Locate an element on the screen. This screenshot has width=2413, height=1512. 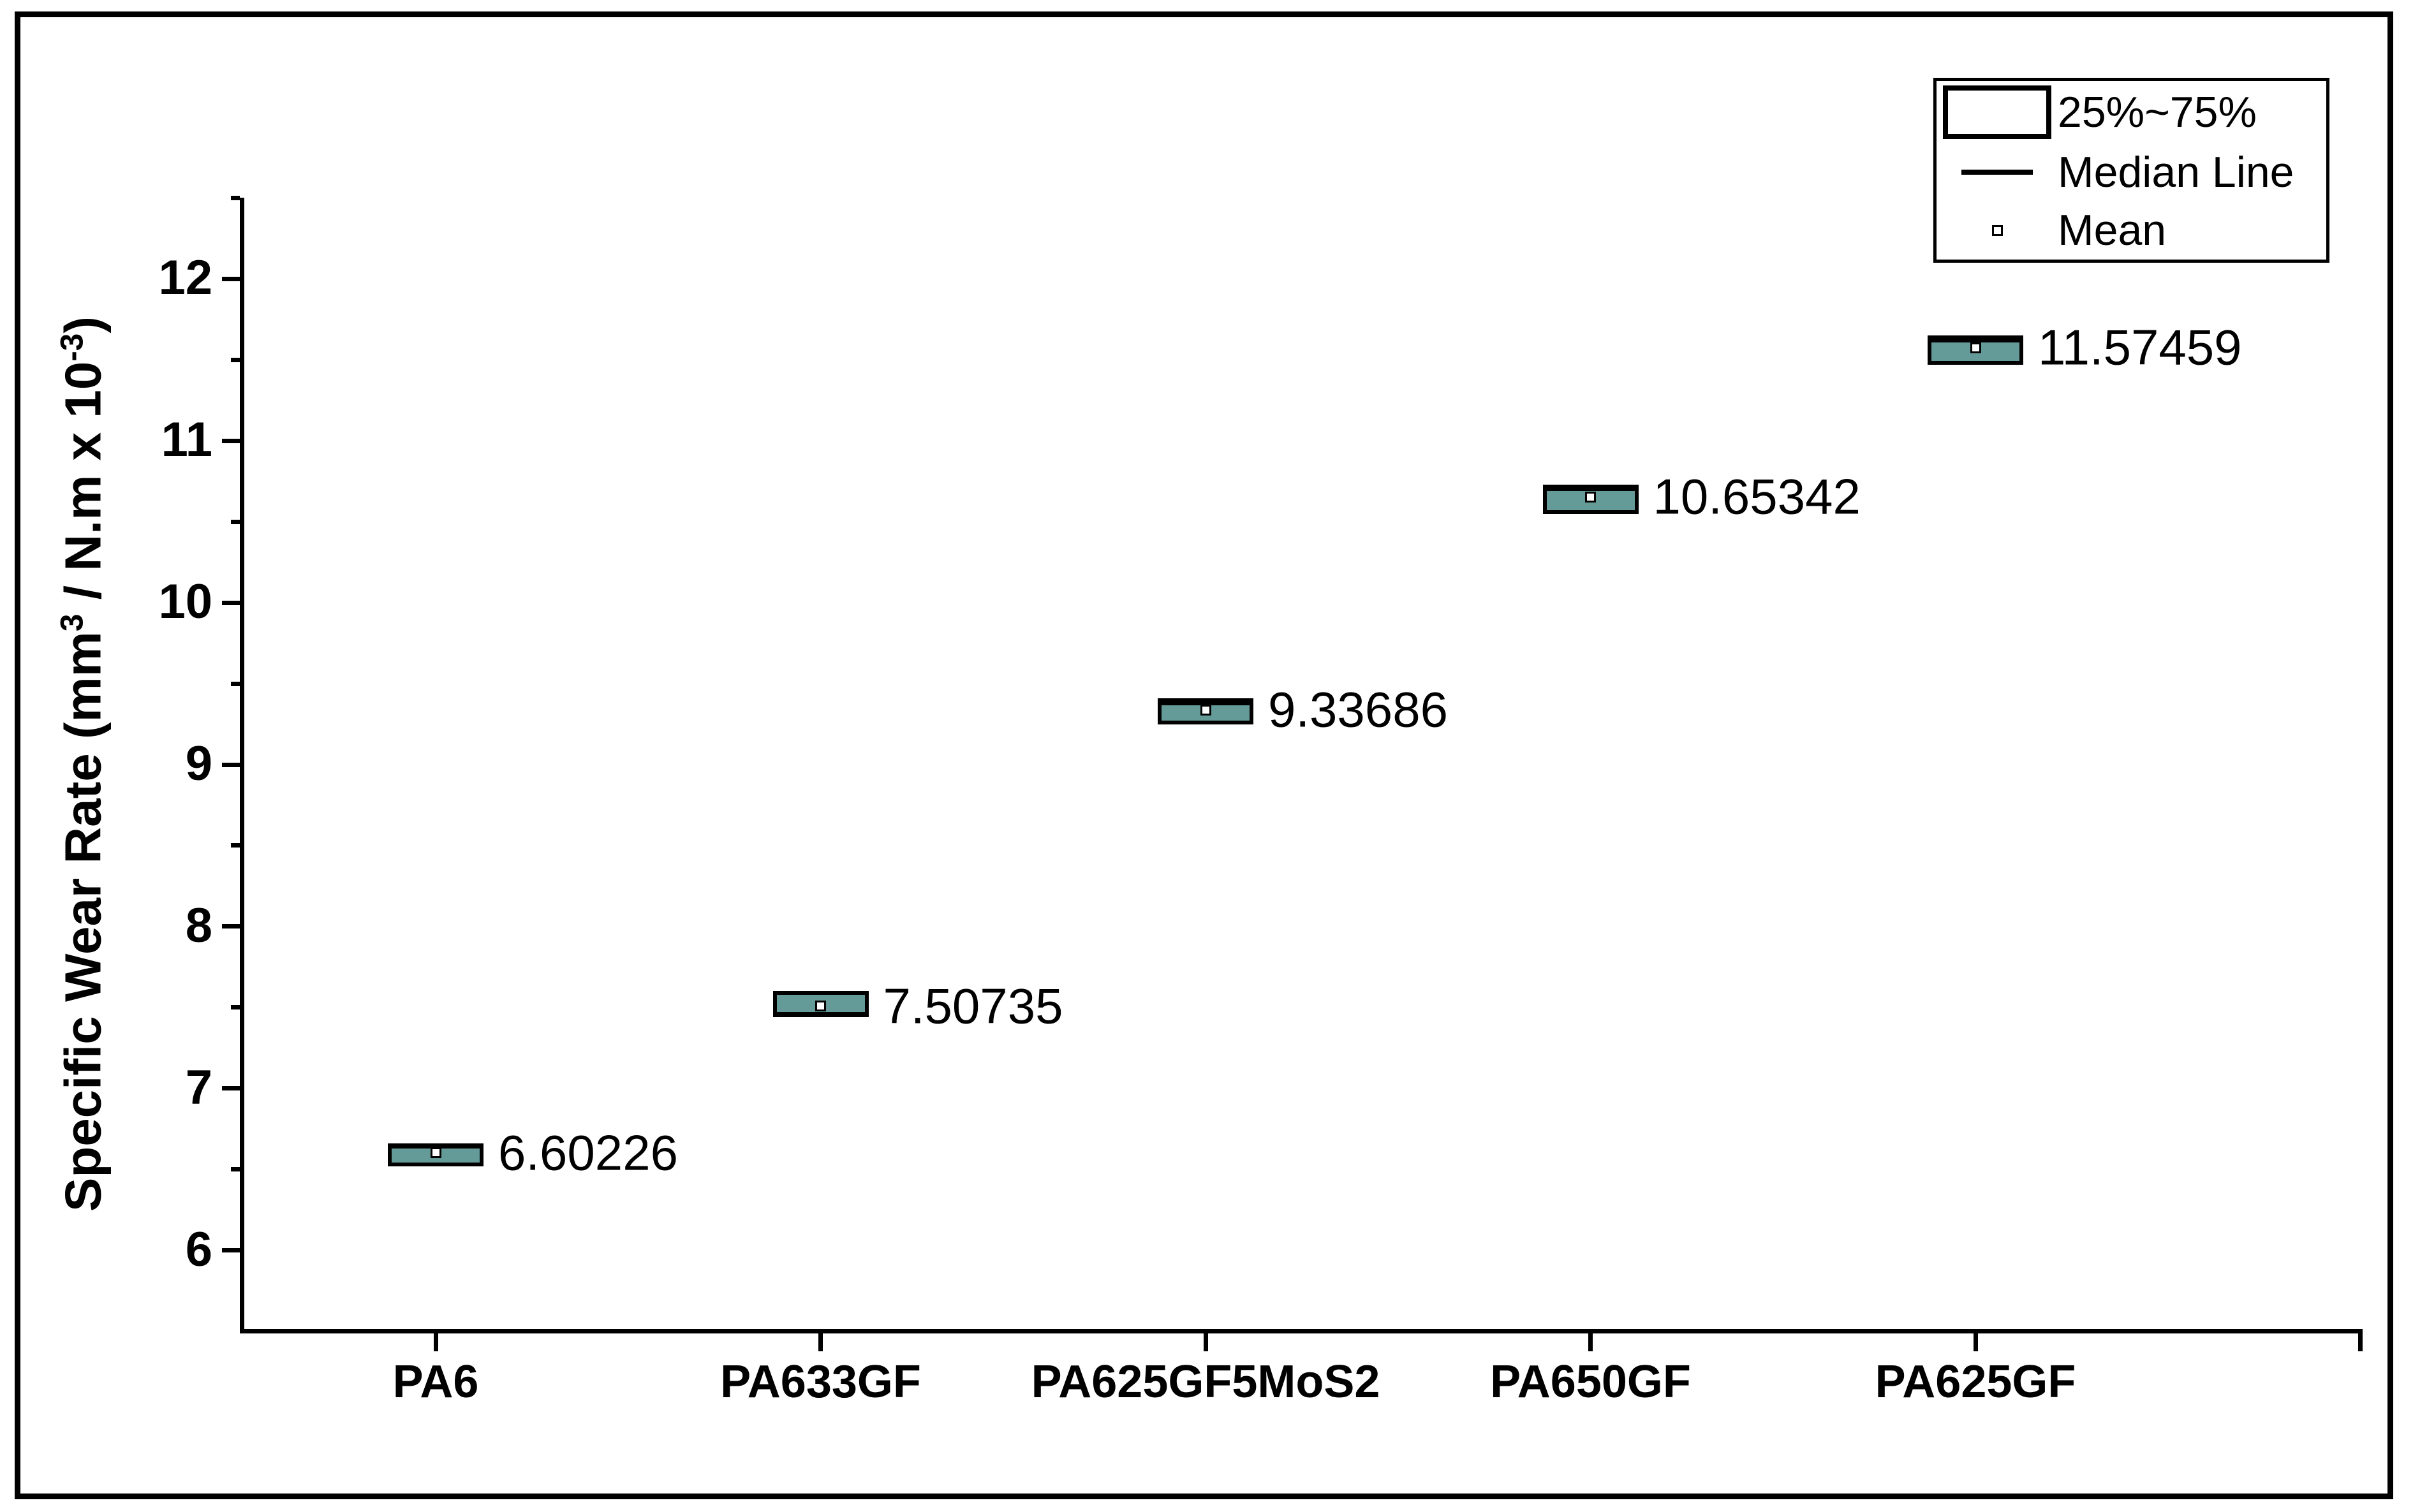
median-line-PA6 is located at coordinates (436, 1147).